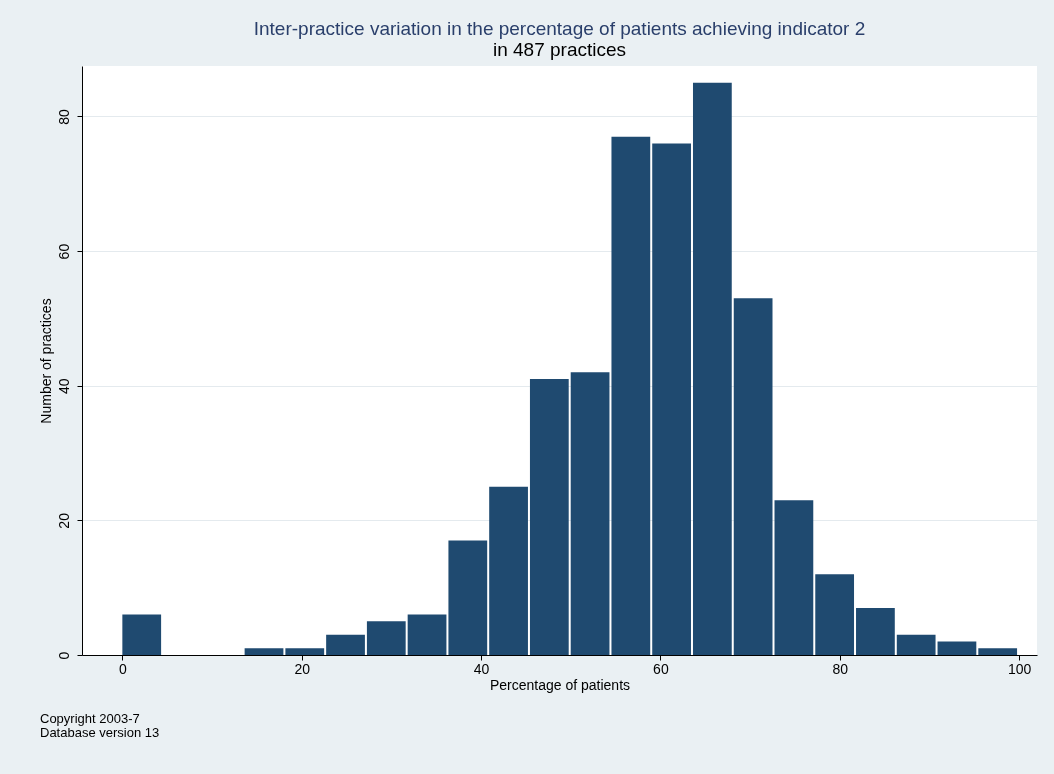 The height and width of the screenshot is (774, 1054). I want to click on text: Database version 13, so click(100, 732).